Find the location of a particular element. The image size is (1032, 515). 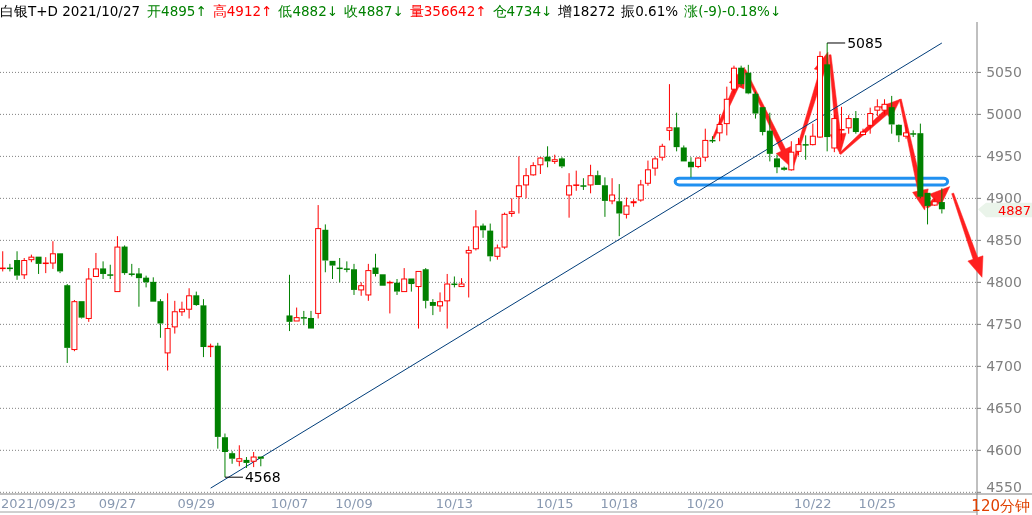

text: 收4887↓ is located at coordinates (374, 11).